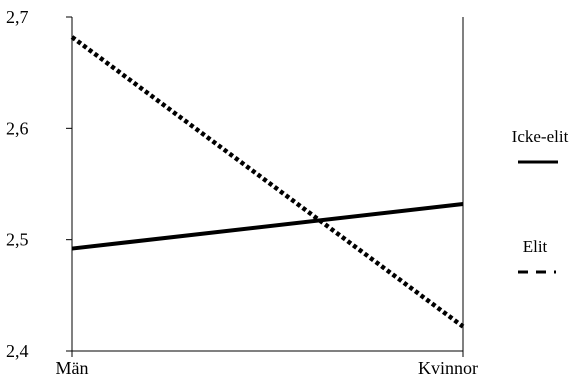 The width and height of the screenshot is (577, 379). Describe the element at coordinates (540, 200) in the screenshot. I see `legend: Icke-elit Elit` at that location.